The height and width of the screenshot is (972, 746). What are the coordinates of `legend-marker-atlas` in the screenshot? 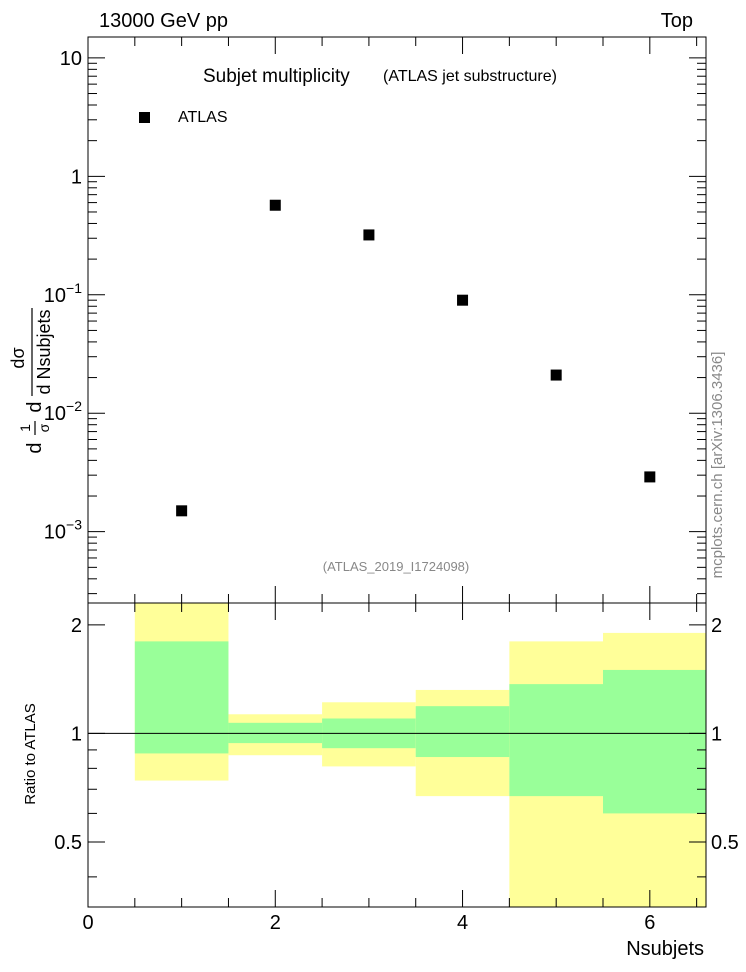 It's located at (144, 117).